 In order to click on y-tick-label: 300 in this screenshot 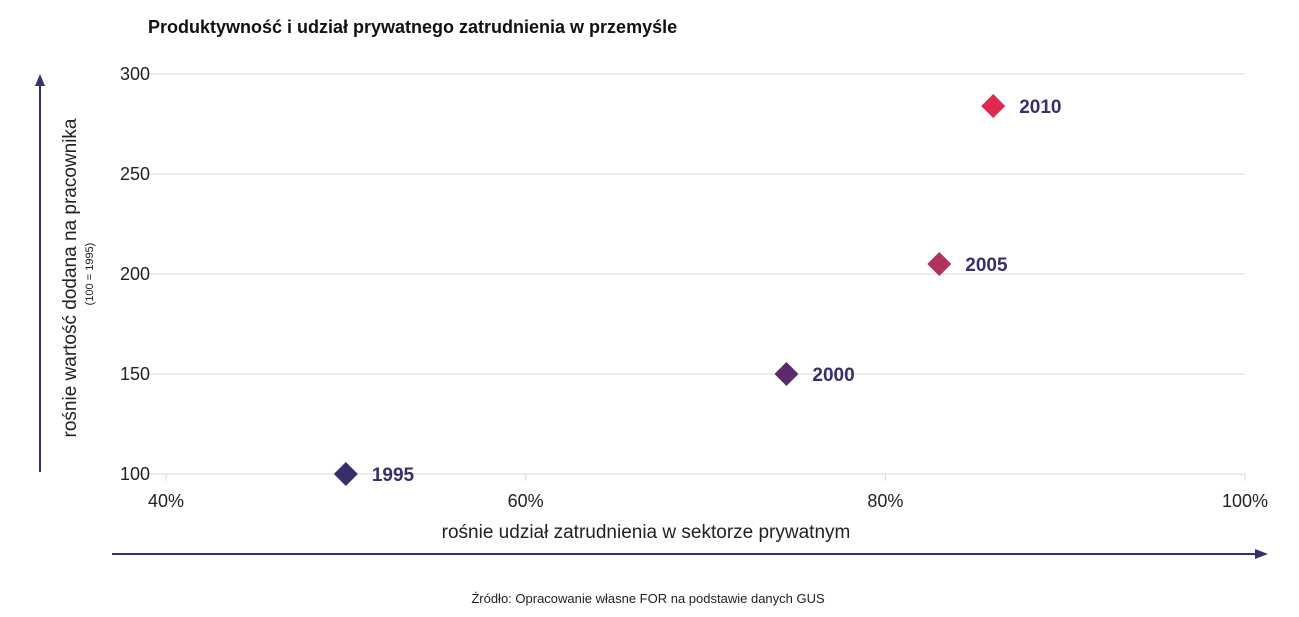, I will do `click(135, 74)`.